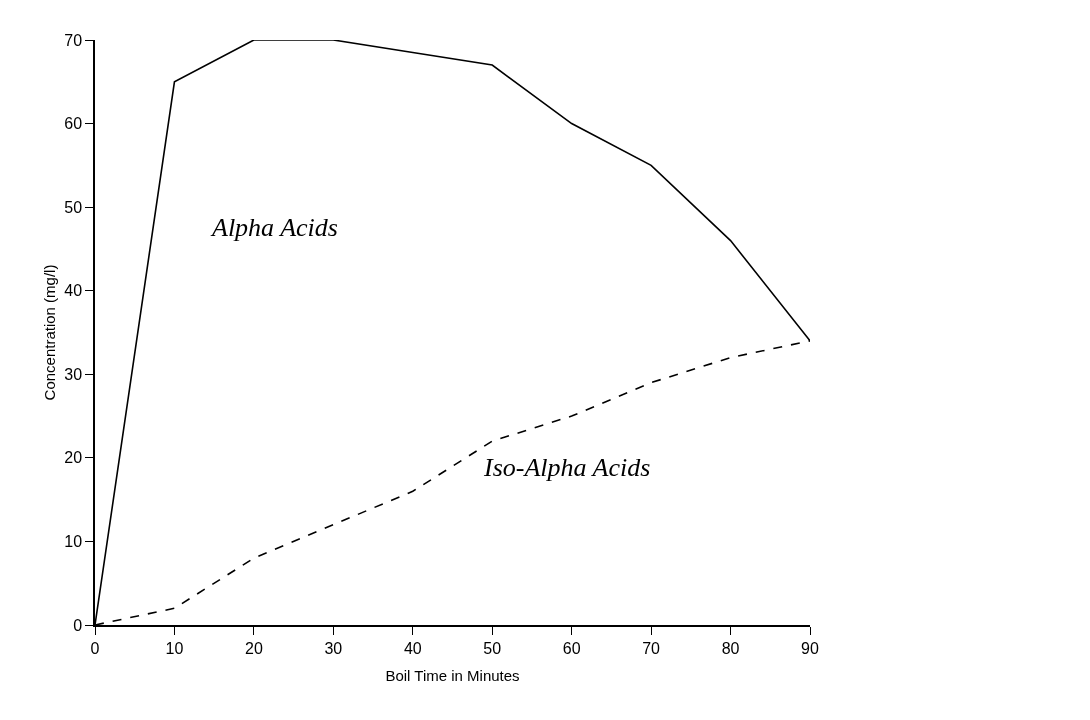 Image resolution: width=1090 pixels, height=720 pixels. I want to click on y-axis-title: Concentration (mg/l), so click(49, 332).